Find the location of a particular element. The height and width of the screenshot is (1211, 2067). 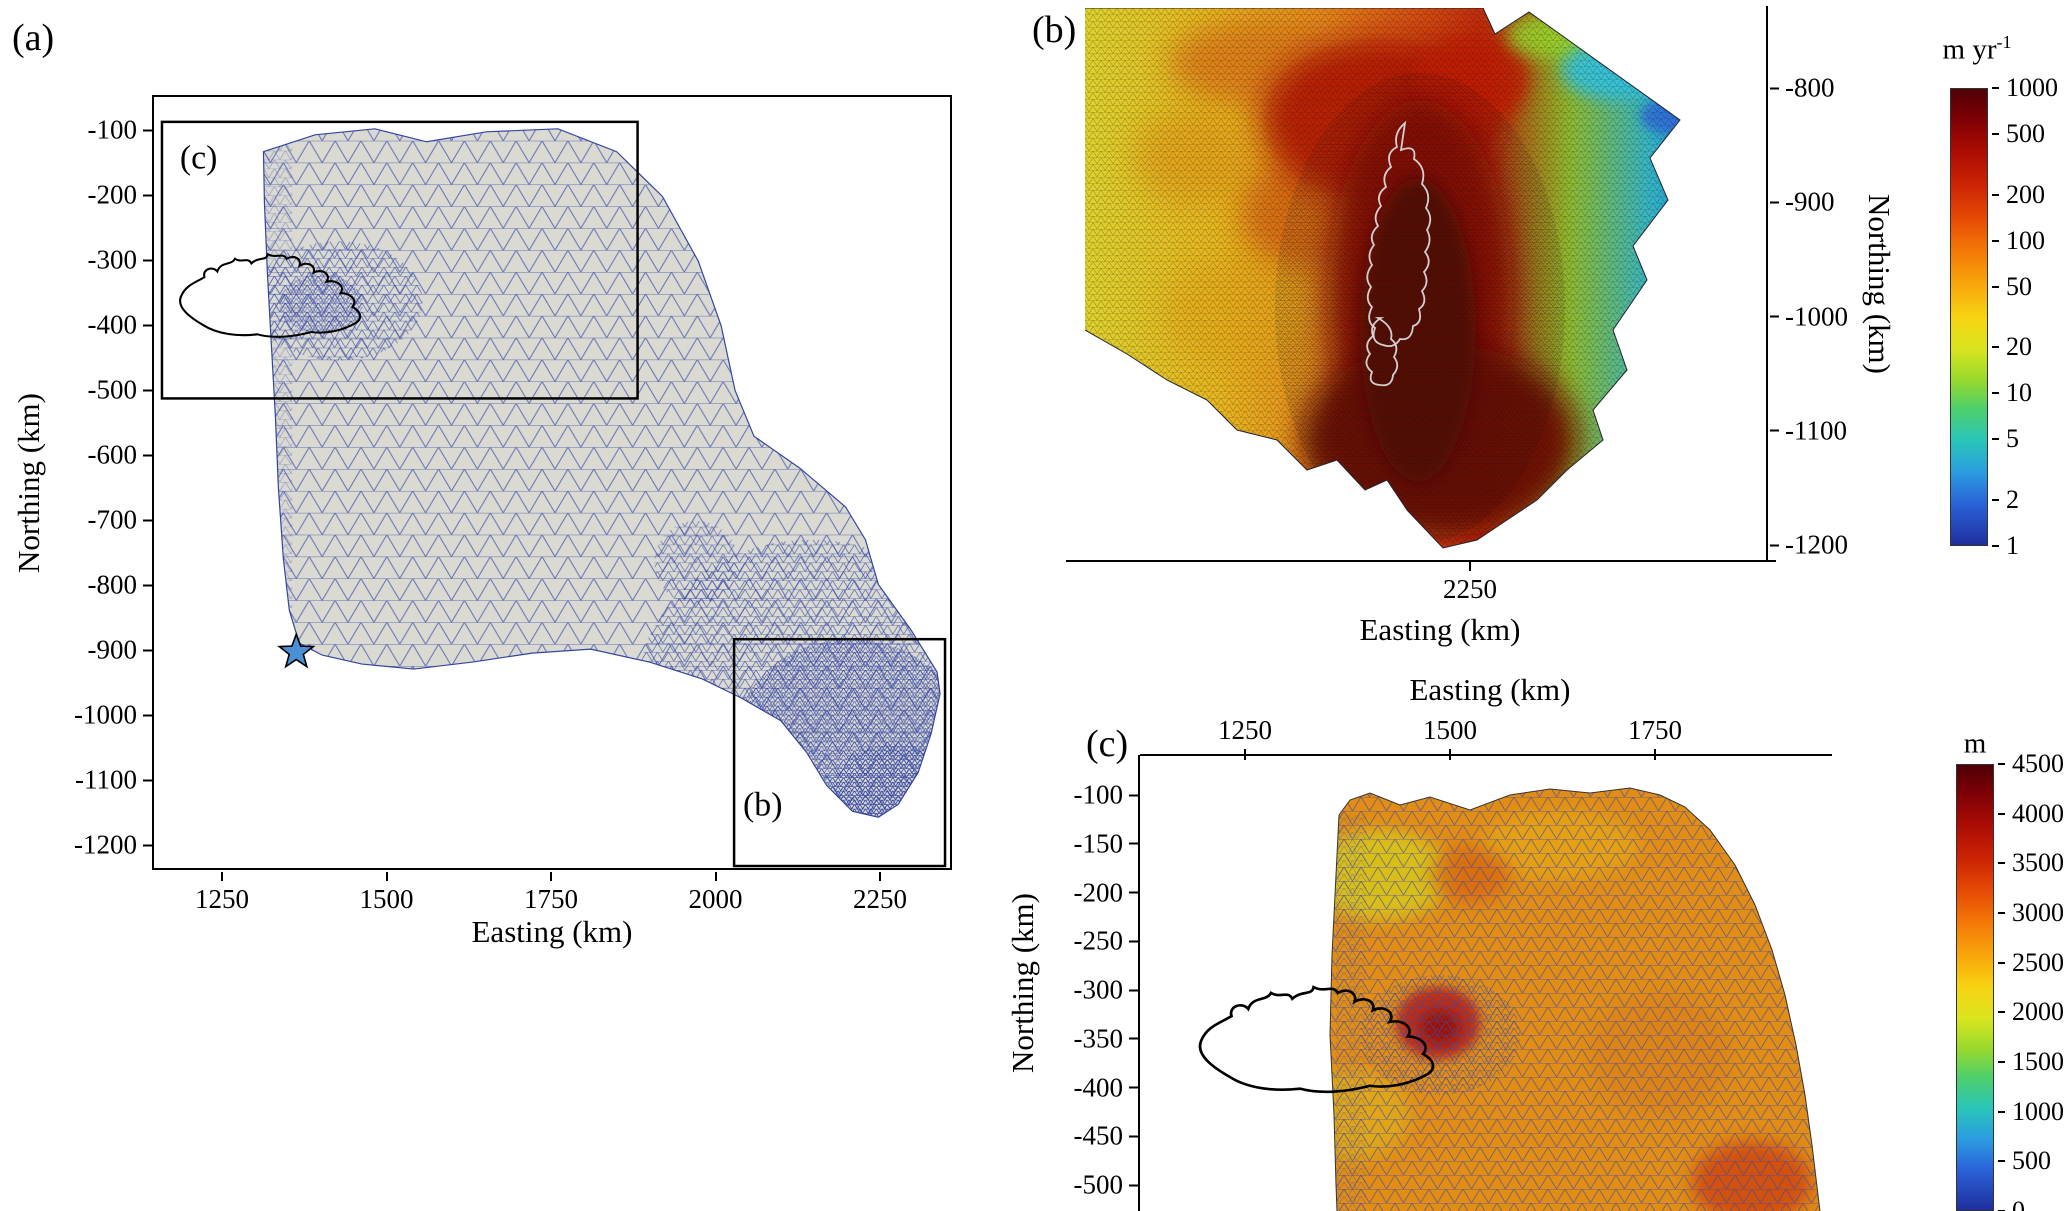

panel-b-yaxis-label-wrap: Northing (km) is located at coordinates (1879, 284).